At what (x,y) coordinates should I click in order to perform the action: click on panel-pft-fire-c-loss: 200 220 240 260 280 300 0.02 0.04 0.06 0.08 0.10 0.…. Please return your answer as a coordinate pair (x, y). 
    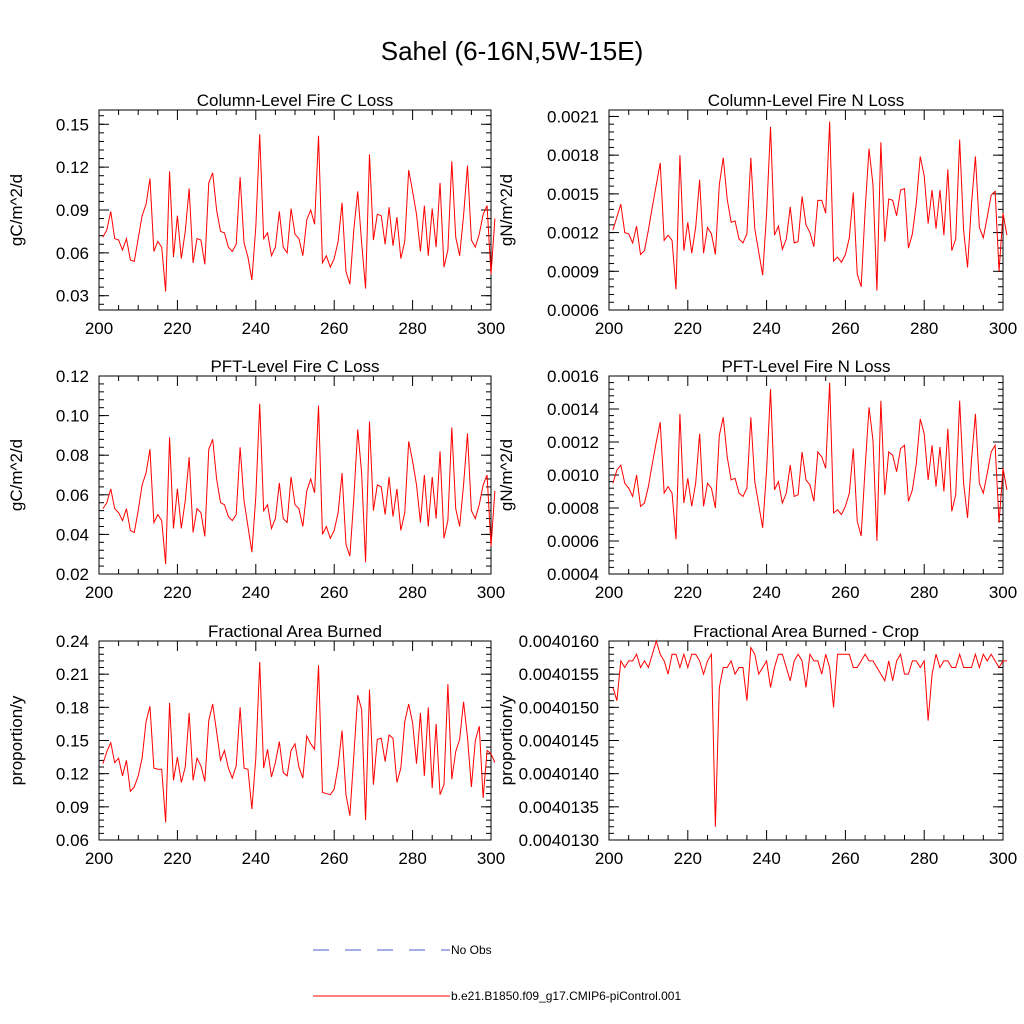
    Looking at the image, I should click on (256, 479).